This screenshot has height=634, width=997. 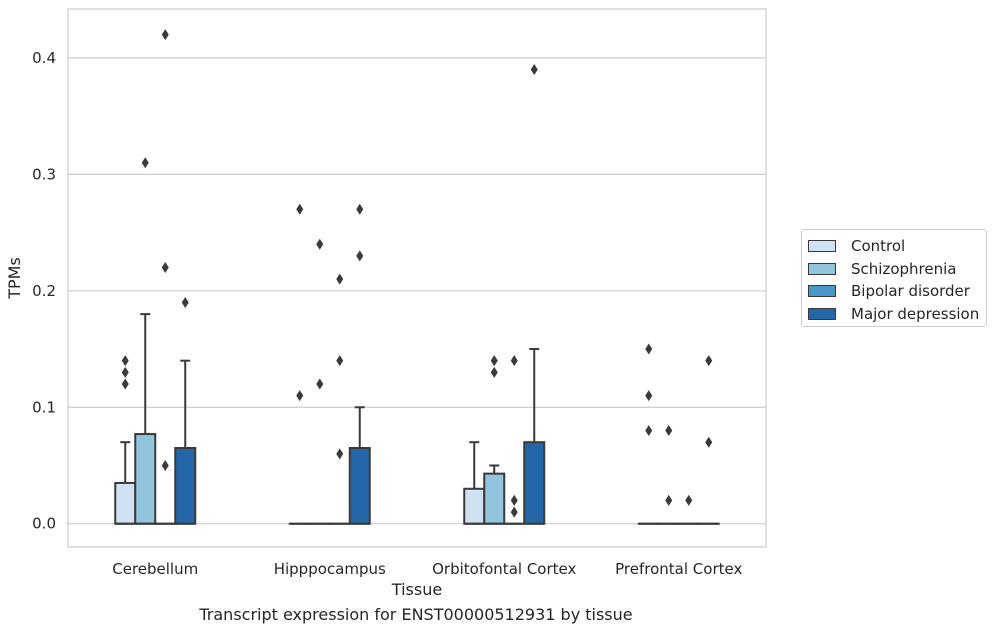 I want to click on y-tick-labels: 0.0 0.1 0.2 0.3 0.4, so click(x=44, y=291).